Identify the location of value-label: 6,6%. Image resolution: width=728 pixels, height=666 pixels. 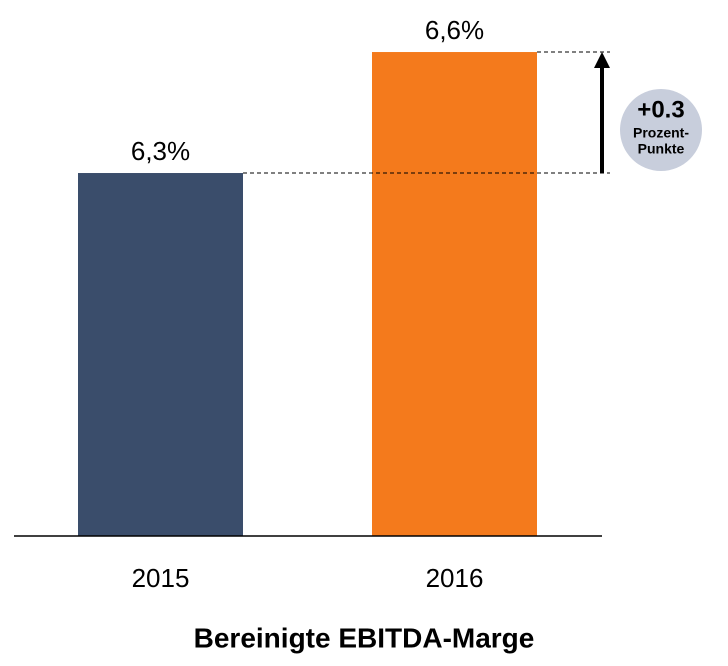
(454, 30).